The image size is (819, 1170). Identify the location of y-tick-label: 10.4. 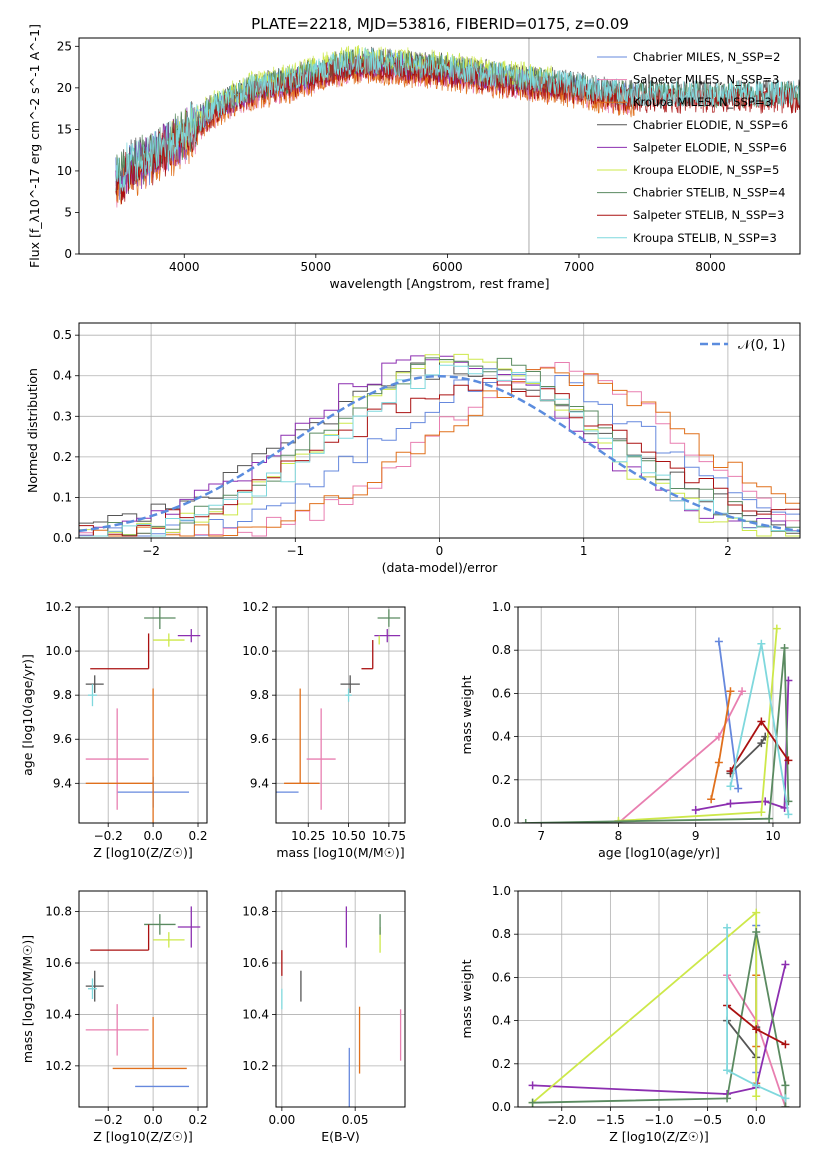
(255, 1014).